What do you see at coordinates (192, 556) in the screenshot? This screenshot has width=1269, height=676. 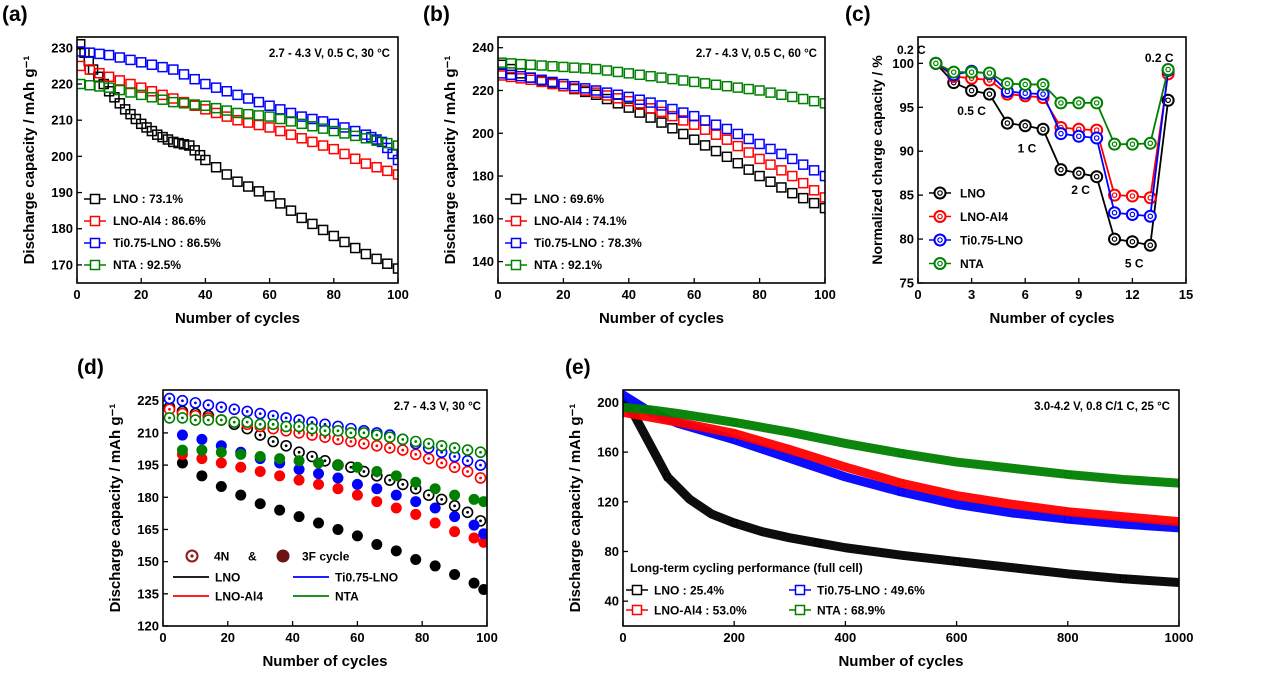 I see `legend-open-marker-center` at bounding box center [192, 556].